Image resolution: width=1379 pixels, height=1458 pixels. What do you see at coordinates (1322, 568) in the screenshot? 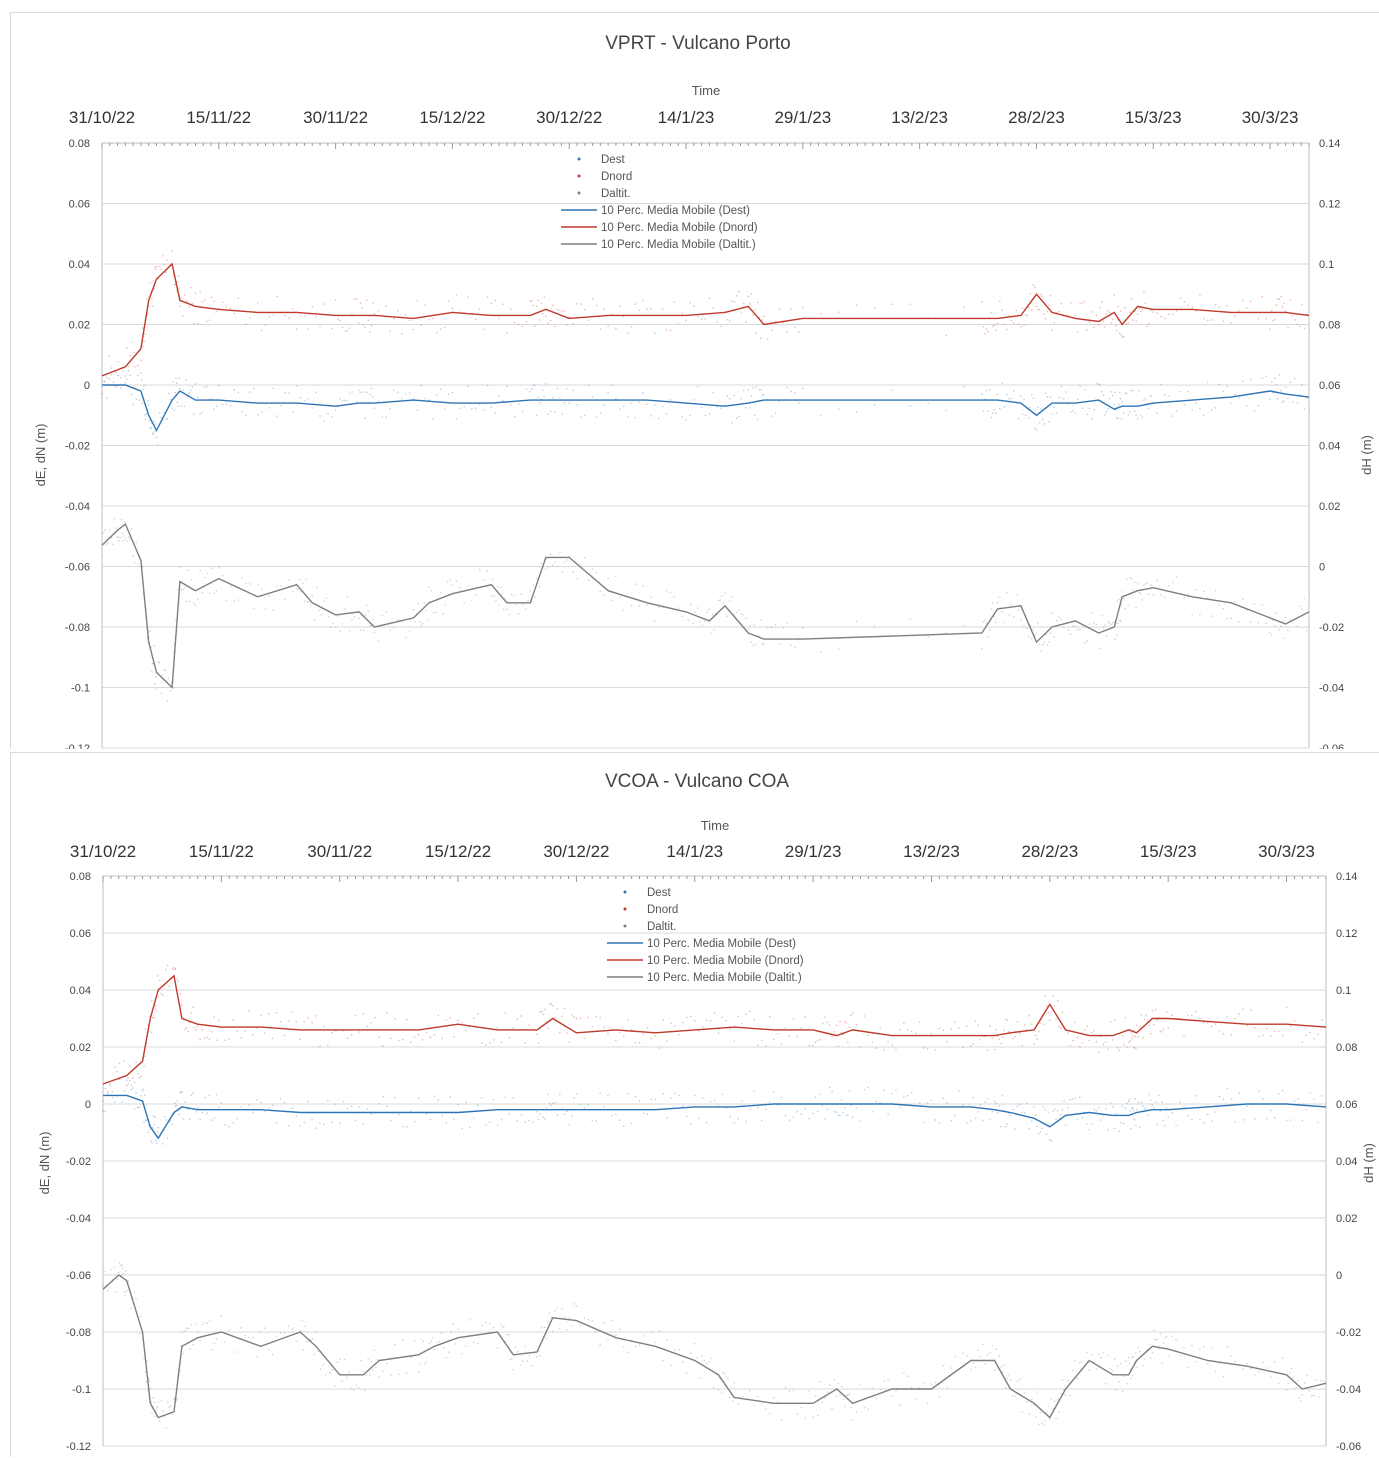
I see `y-tick-label-right: 0` at bounding box center [1322, 568].